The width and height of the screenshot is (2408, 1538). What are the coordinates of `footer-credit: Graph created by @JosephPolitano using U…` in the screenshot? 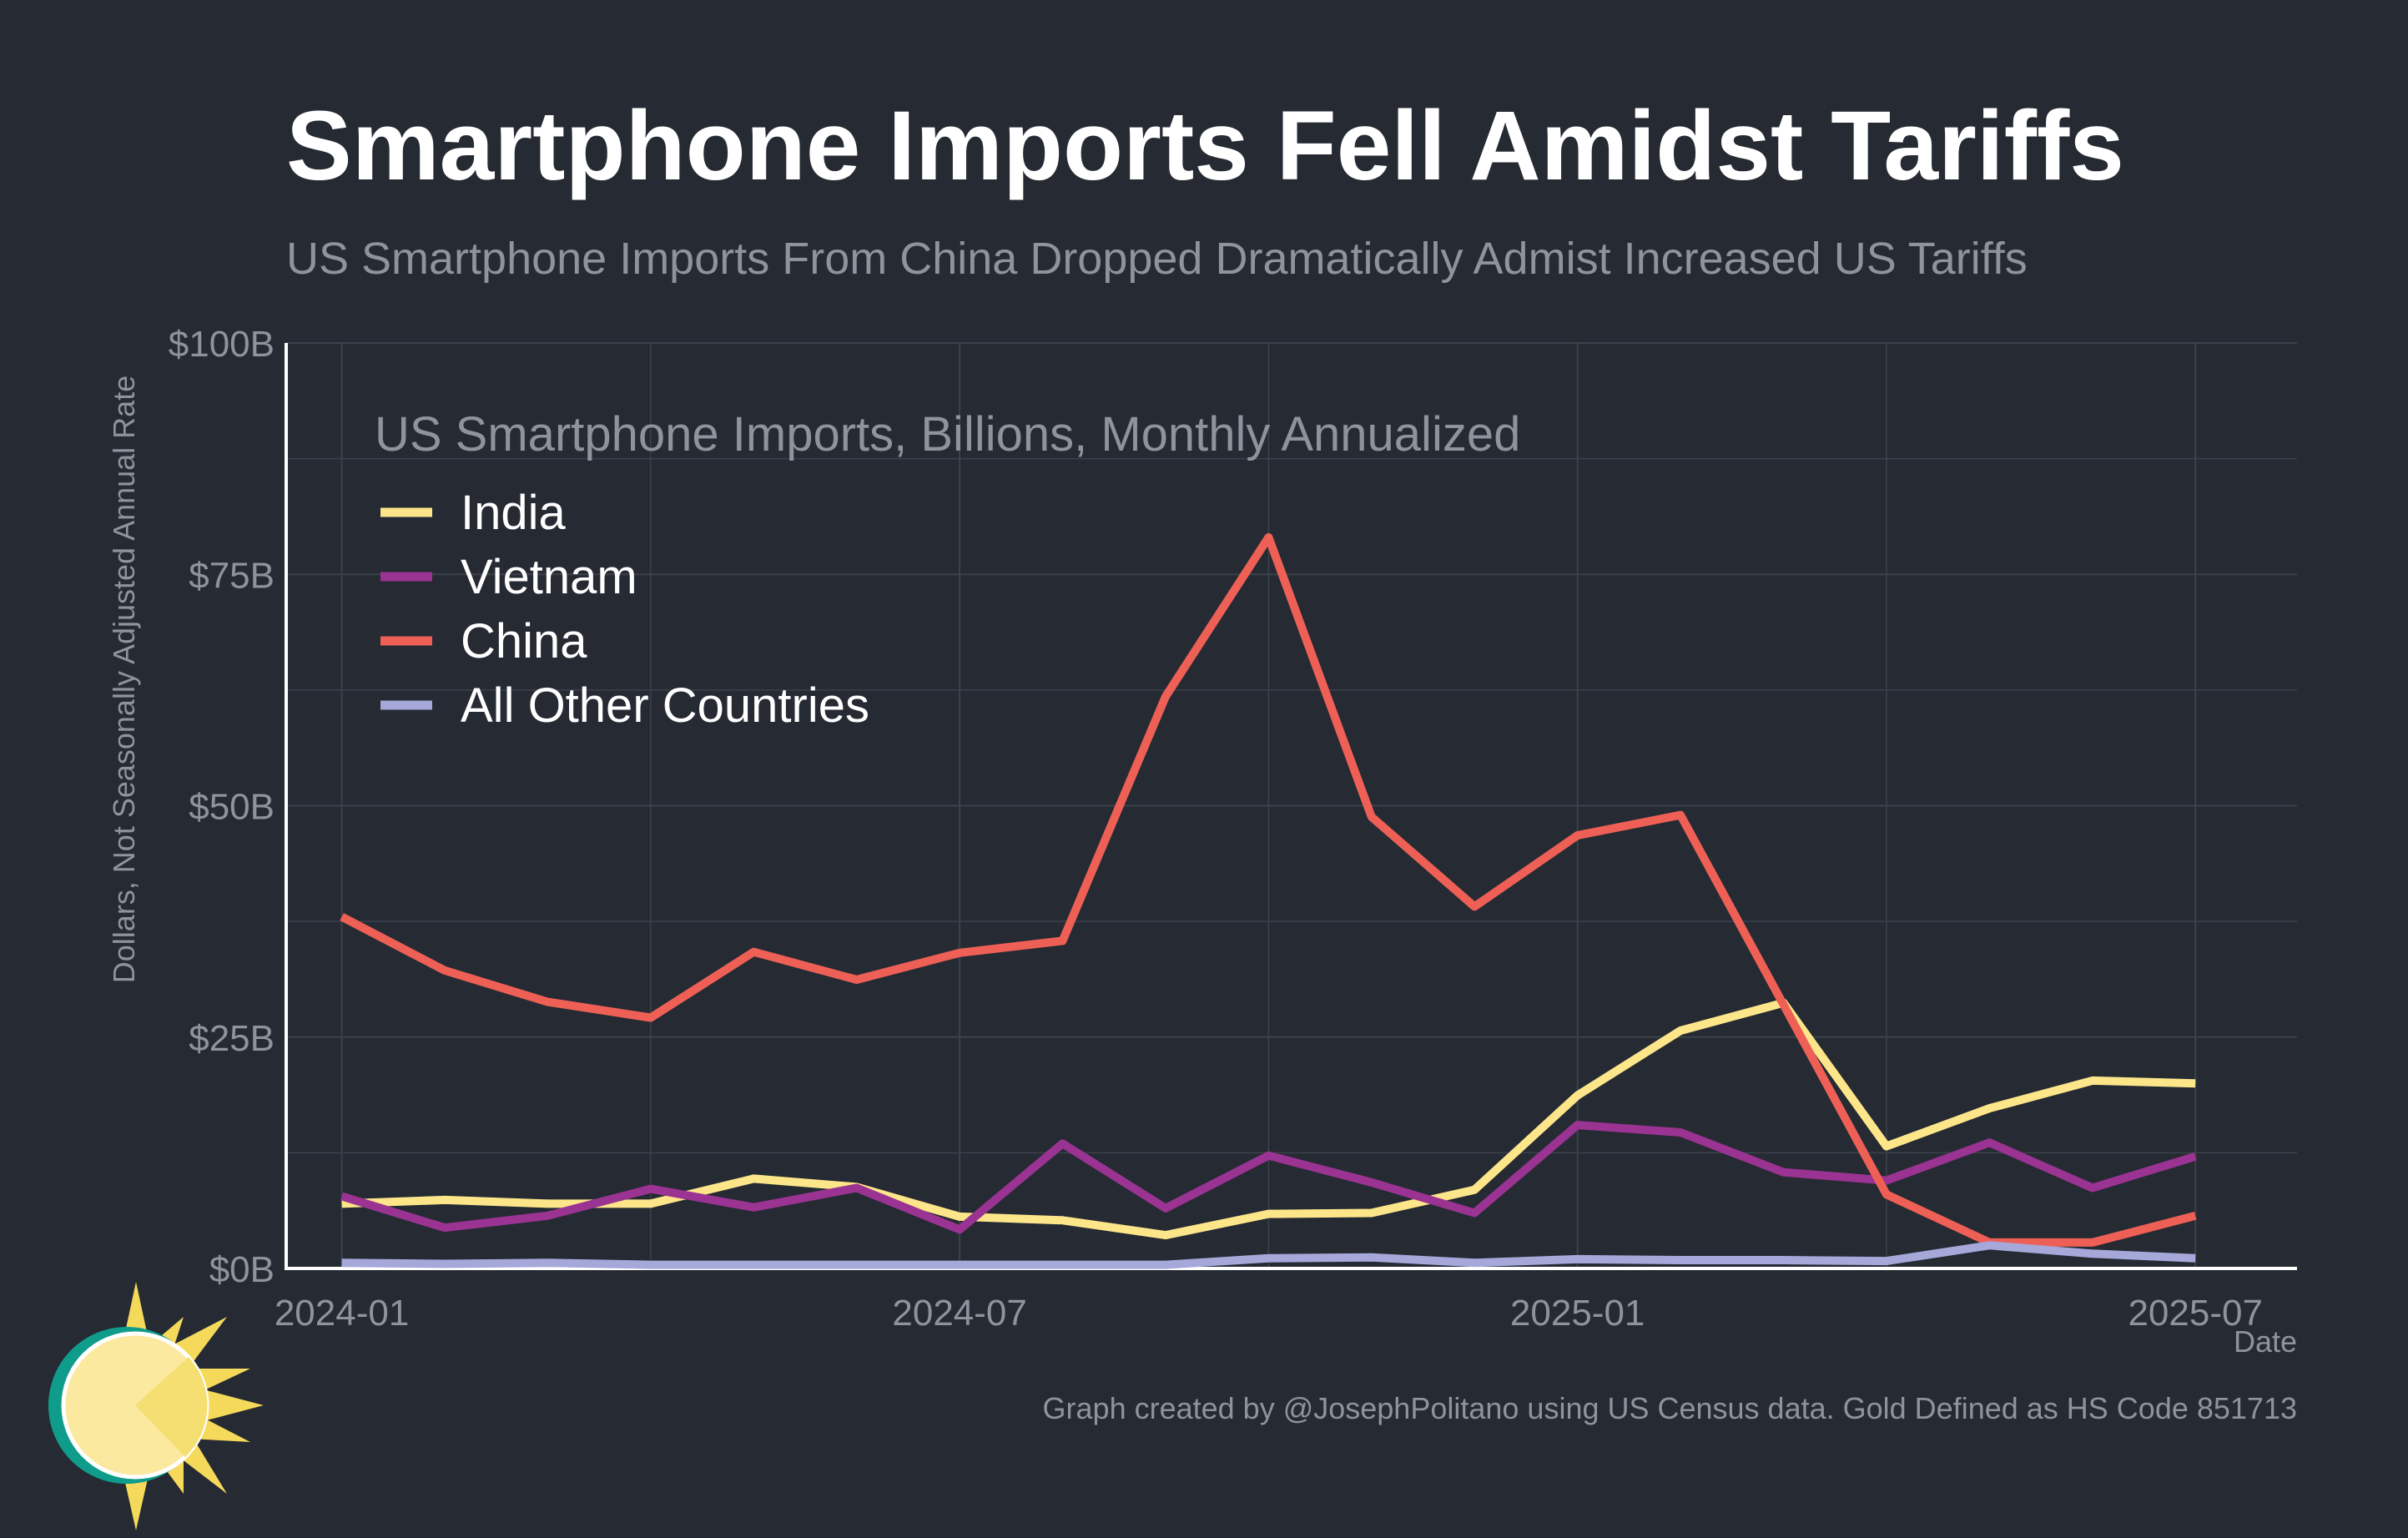 It's located at (1670, 1408).